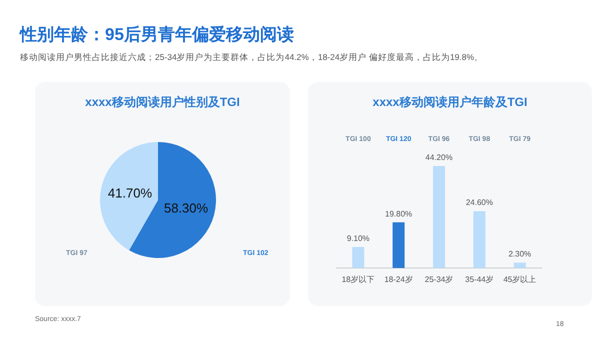 This screenshot has height=338, width=600. Describe the element at coordinates (156, 34) in the screenshot. I see `text: 性别年龄：95后男青年偏爱移动阅读` at that location.